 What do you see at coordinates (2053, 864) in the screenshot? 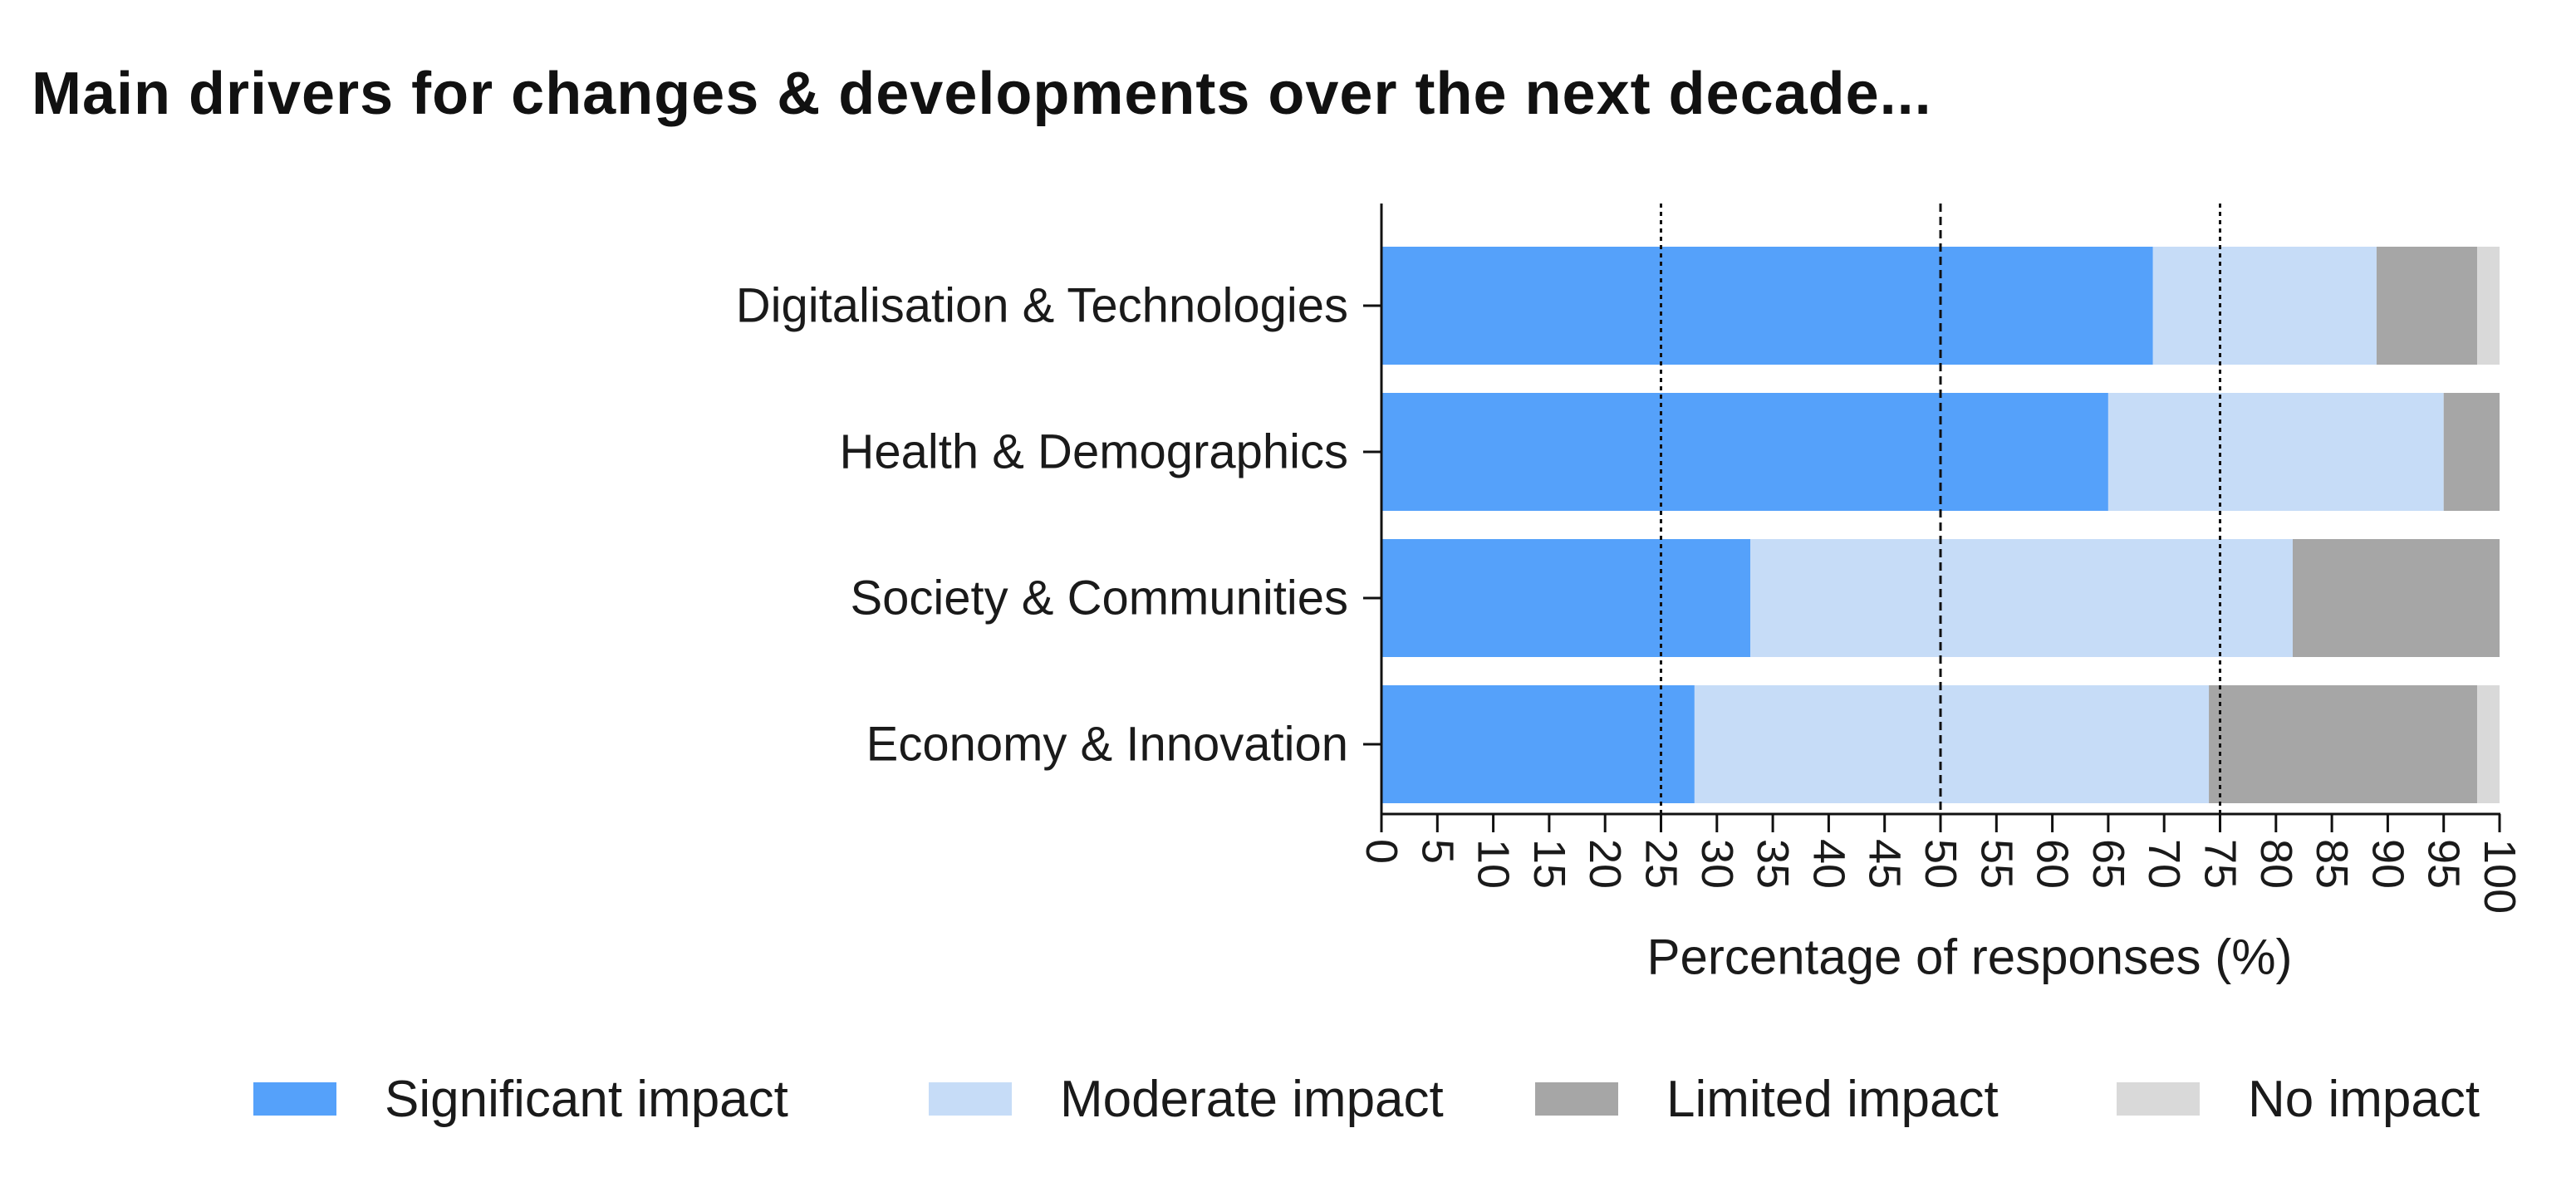
I see `x-tick-label: 60` at bounding box center [2053, 864].